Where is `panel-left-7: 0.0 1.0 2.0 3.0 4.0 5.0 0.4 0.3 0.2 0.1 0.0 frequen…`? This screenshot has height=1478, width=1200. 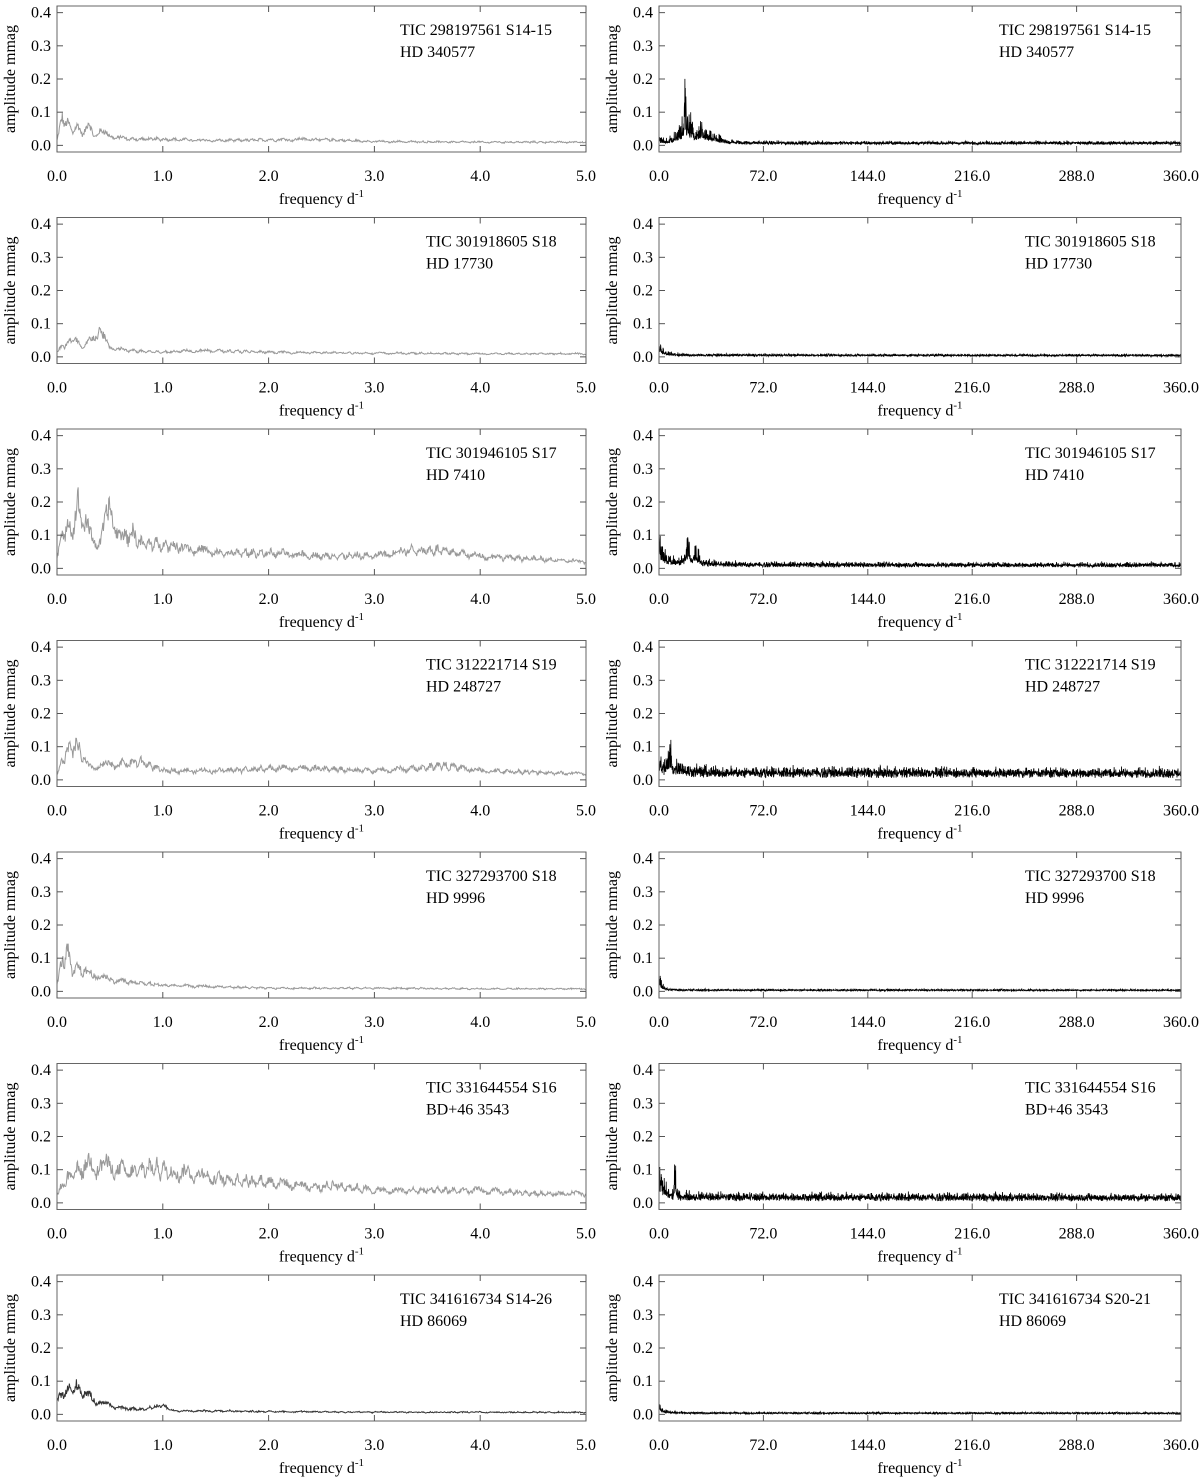 panel-left-7: 0.0 1.0 2.0 3.0 4.0 5.0 0.4 0.3 0.2 0.1 0.0 frequen… is located at coordinates (299, 1375).